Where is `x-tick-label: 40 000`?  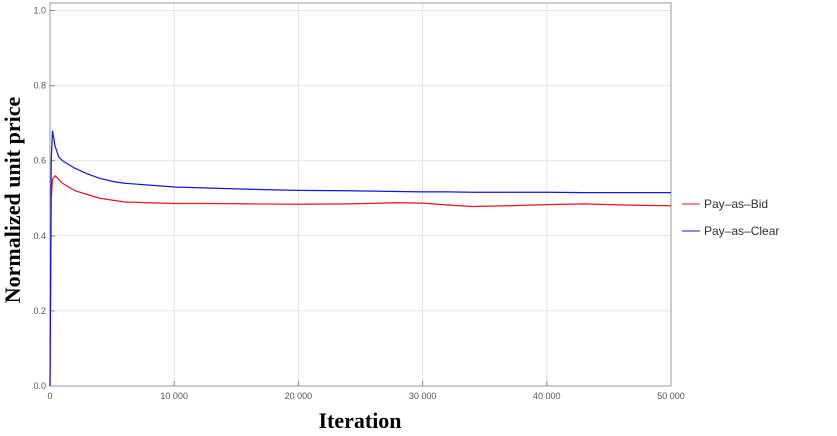 x-tick-label: 40 000 is located at coordinates (547, 396).